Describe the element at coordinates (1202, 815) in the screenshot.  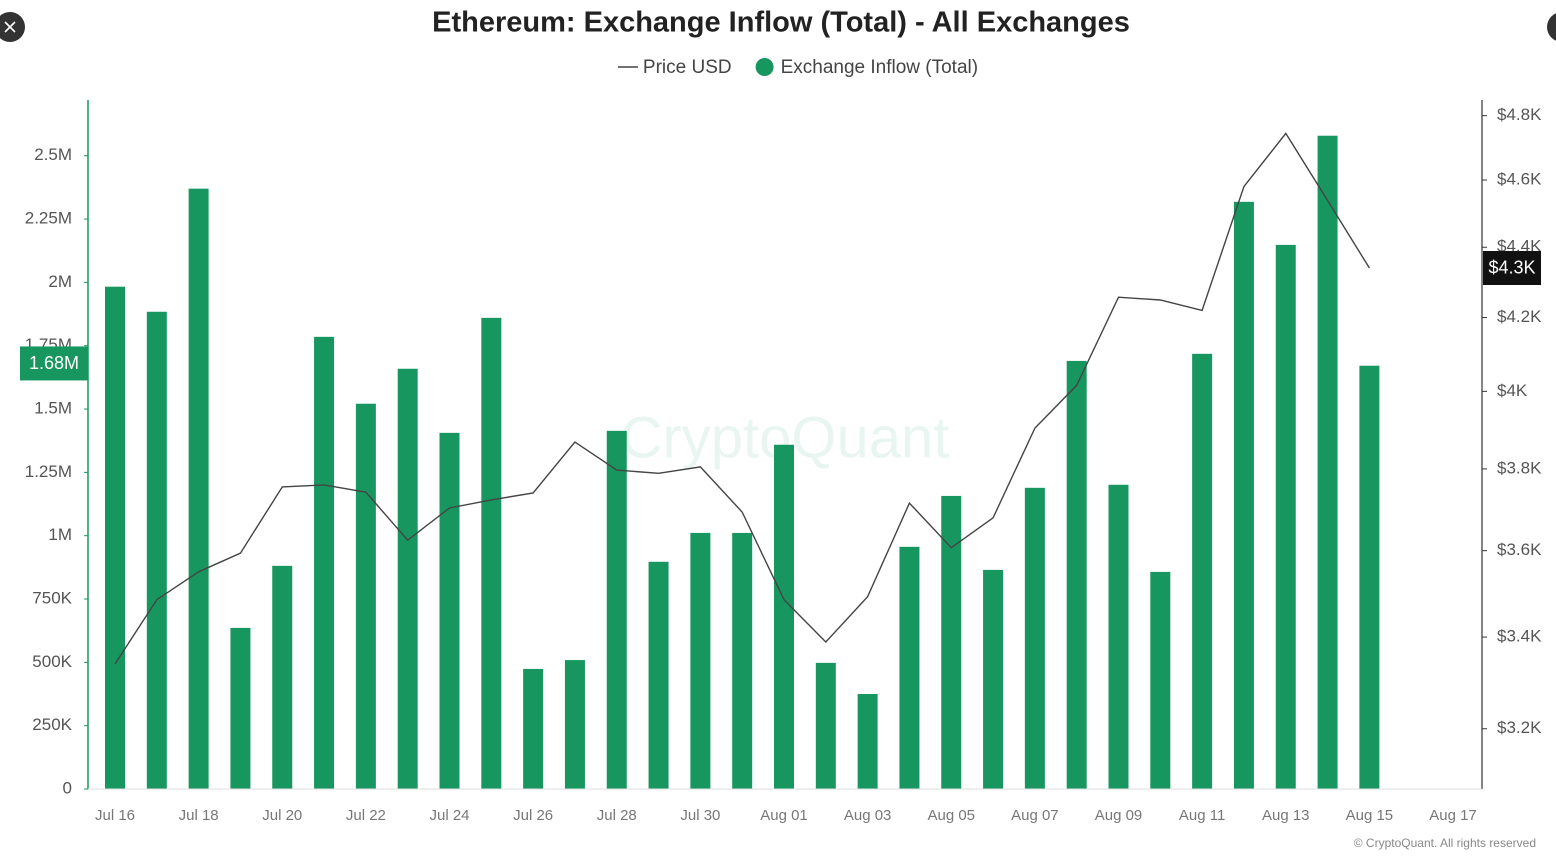
I see `x-tick-label: Aug 11` at that location.